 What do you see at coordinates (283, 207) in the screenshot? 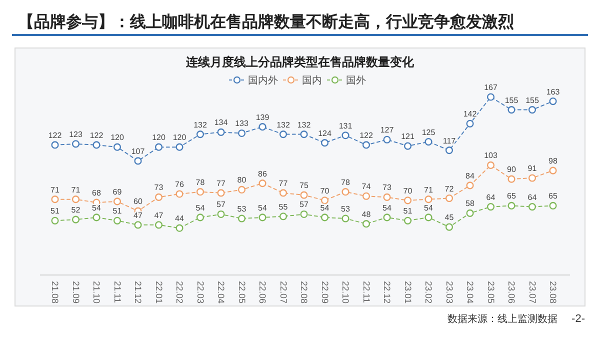
I see `data-label: 55` at bounding box center [283, 207].